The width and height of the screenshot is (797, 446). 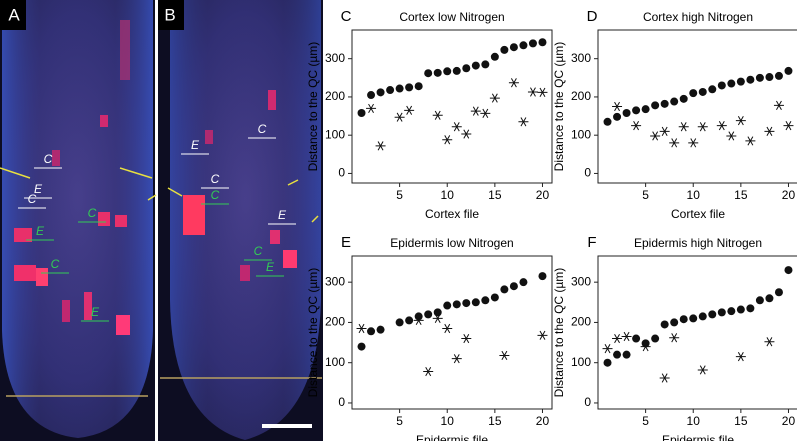 What do you see at coordinates (451, 17) in the screenshot?
I see `chart-title: Cortex low Nitrogen` at bounding box center [451, 17].